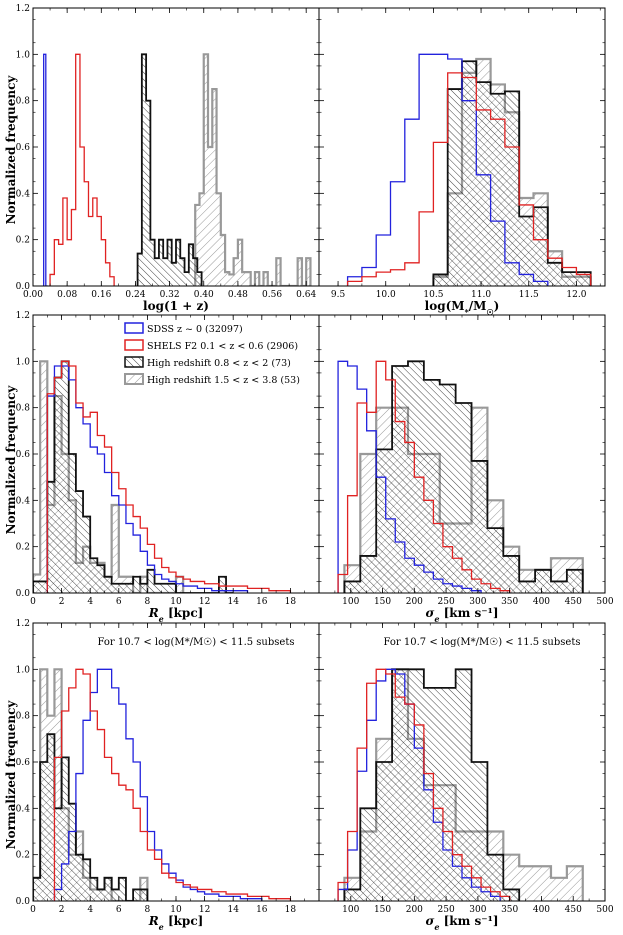 The width and height of the screenshot is (623, 935). I want to click on x-tick-label: 250, so click(446, 910).